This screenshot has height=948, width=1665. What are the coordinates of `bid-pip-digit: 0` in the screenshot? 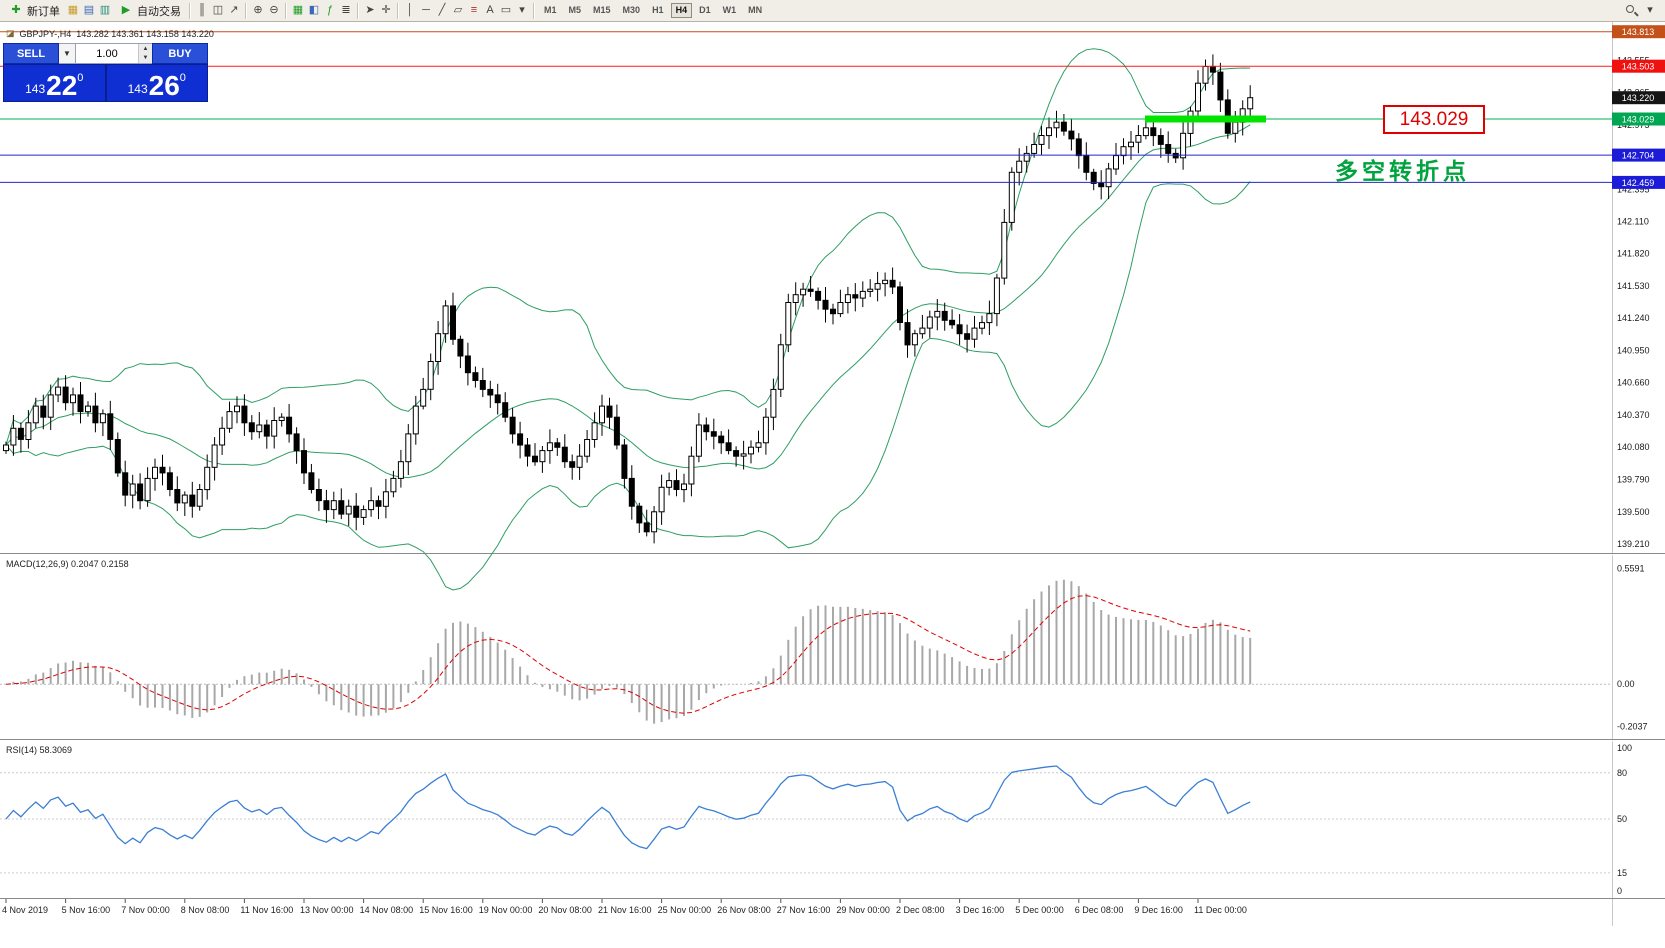 It's located at (80, 78).